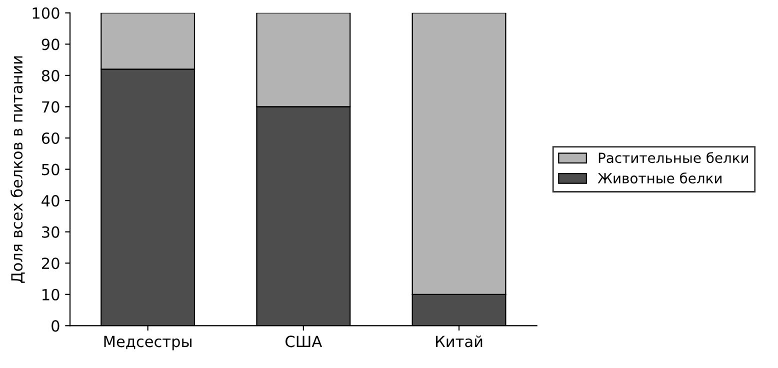 This screenshot has height=368, width=778. Describe the element at coordinates (51, 294) in the screenshot. I see `y-tick-label: 10` at that location.